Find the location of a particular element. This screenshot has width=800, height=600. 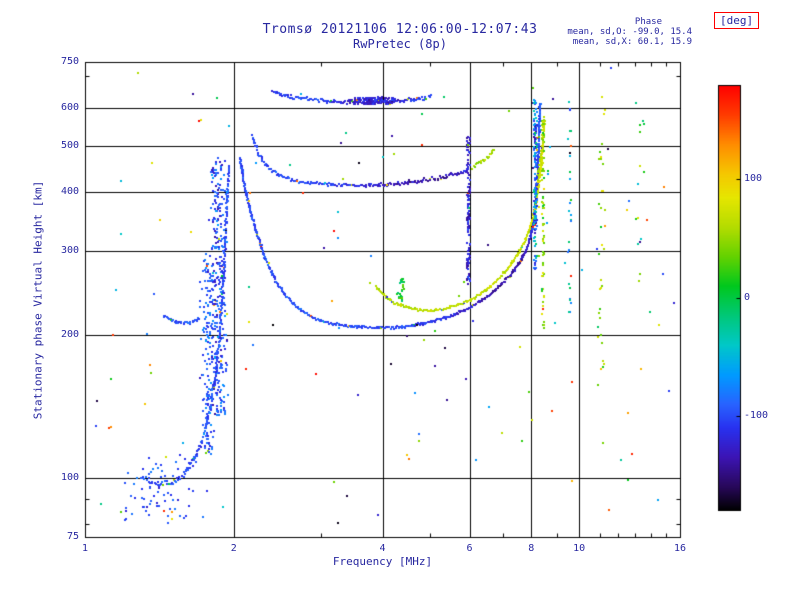

colorbar-tick-label: -100 is located at coordinates (756, 415).